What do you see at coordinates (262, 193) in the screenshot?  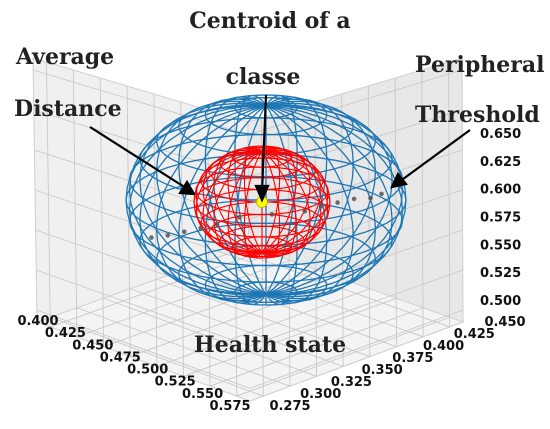 I see `centroid-arrowhead` at bounding box center [262, 193].